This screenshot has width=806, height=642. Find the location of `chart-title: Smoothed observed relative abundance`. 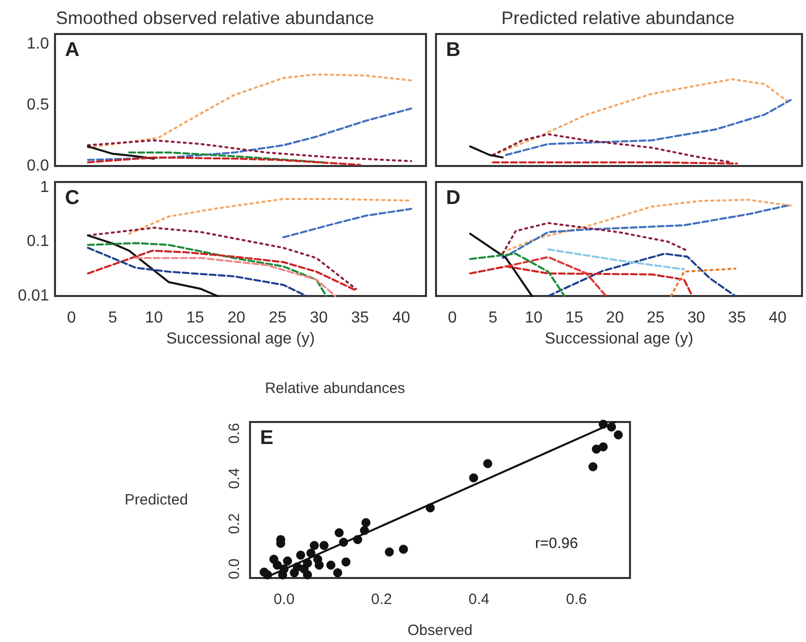

chart-title: Smoothed observed relative abundance is located at coordinates (215, 18).